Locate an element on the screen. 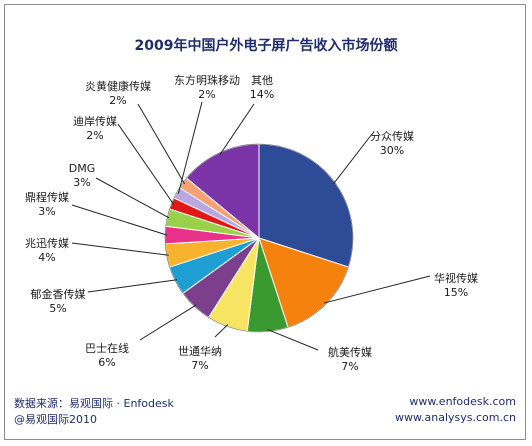  slice-label: 其他 is located at coordinates (262, 80).